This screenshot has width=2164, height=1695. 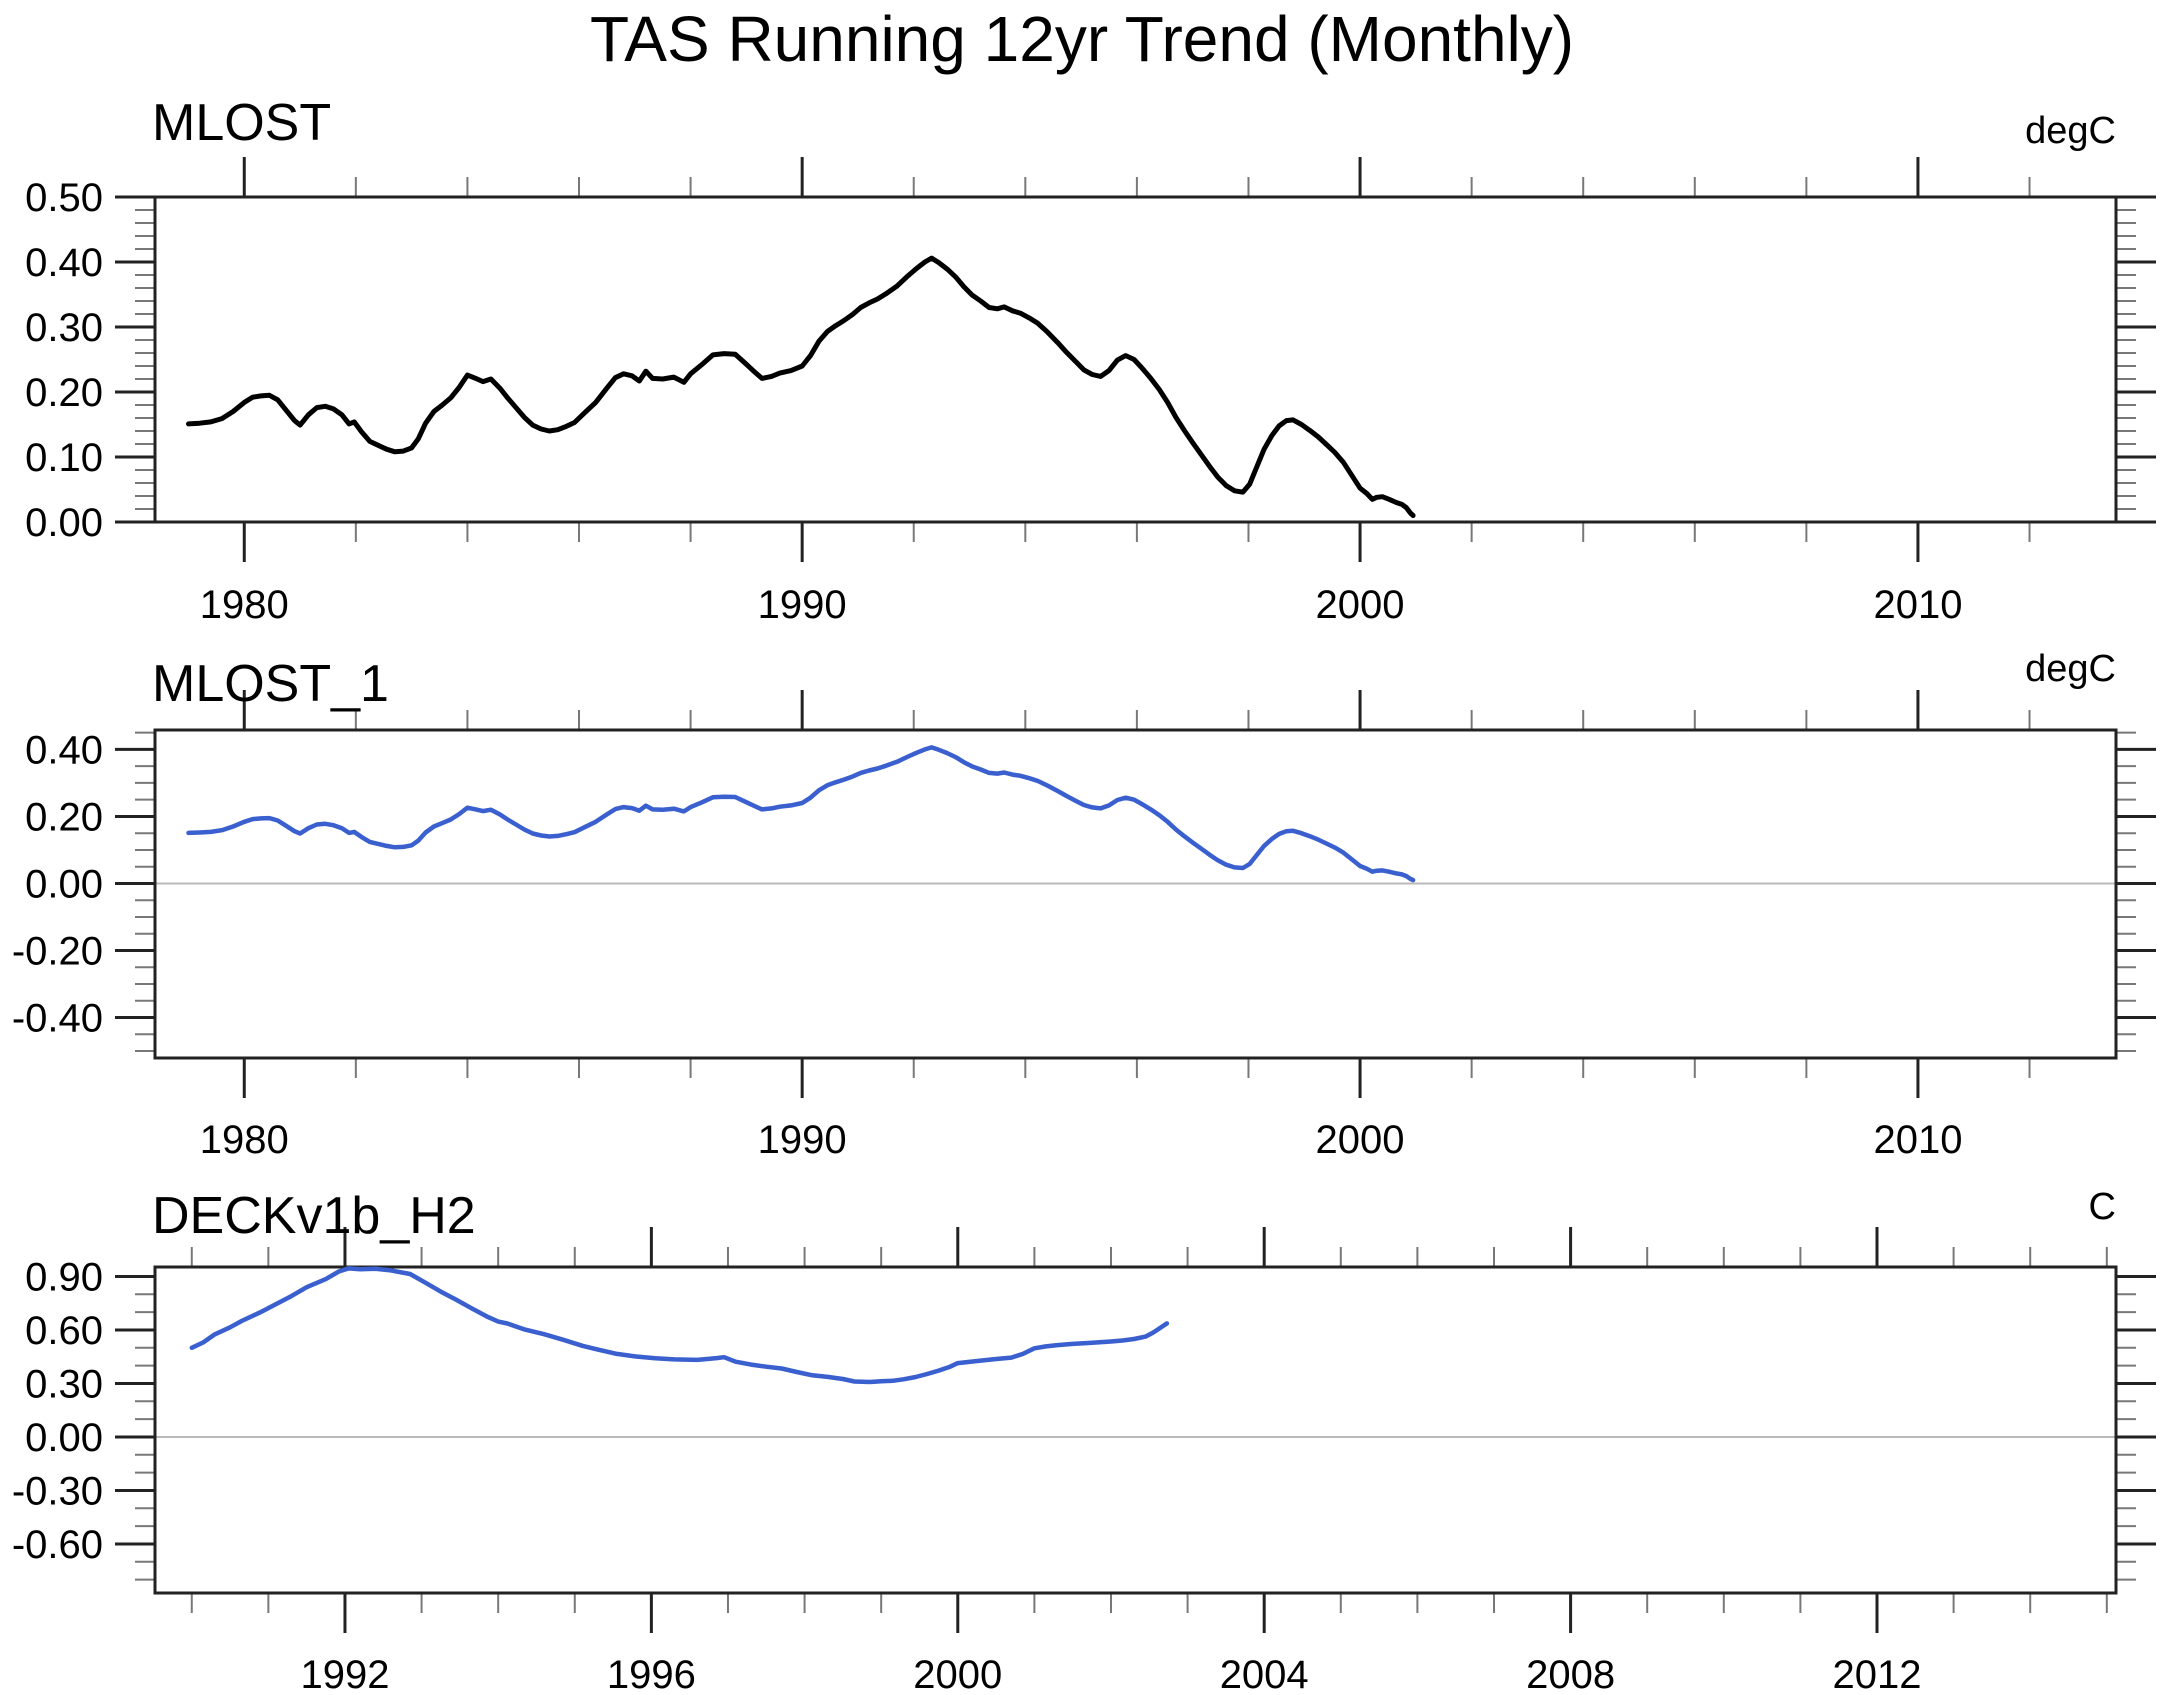 What do you see at coordinates (679, 1325) in the screenshot?
I see `data-line-DECKv1b_H2` at bounding box center [679, 1325].